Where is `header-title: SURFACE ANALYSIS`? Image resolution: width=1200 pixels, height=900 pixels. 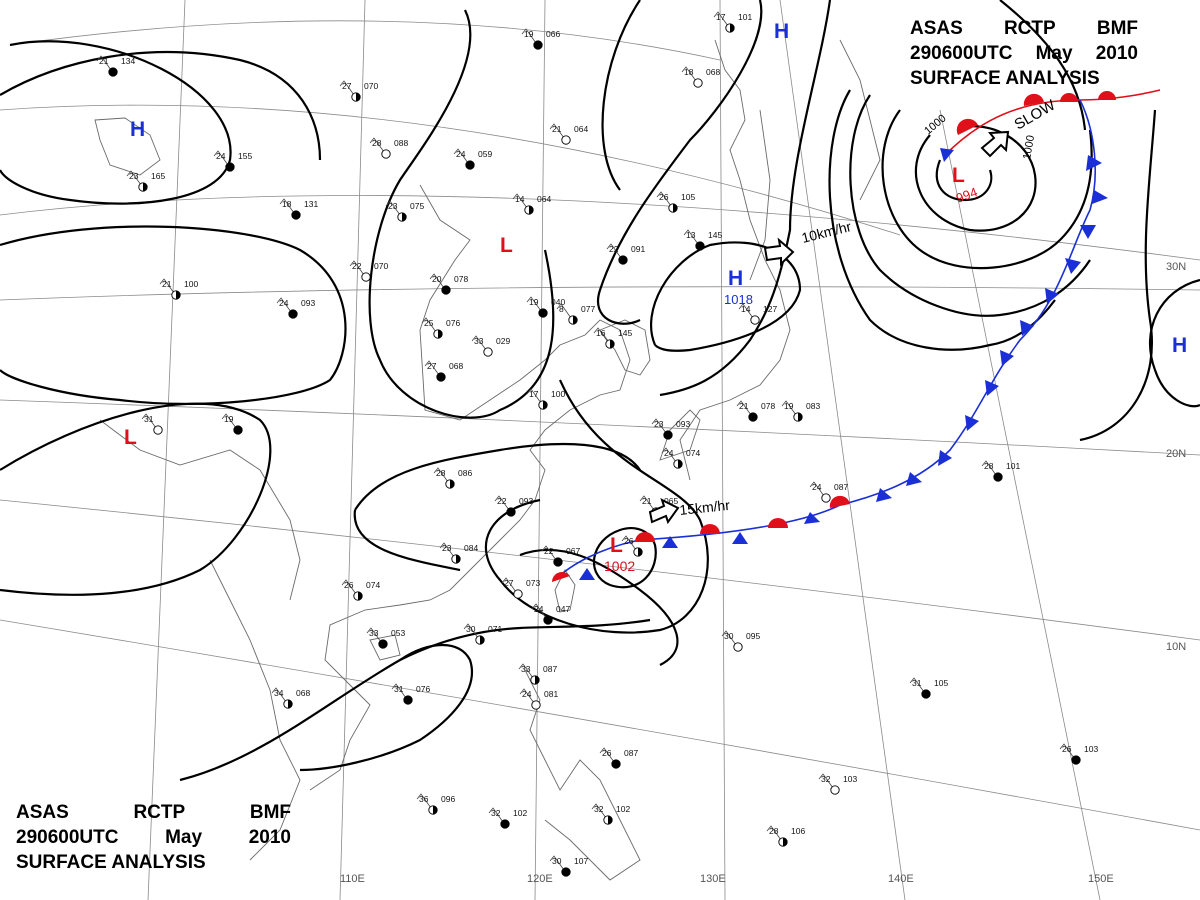 header-title: SURFACE ANALYSIS is located at coordinates (111, 862).